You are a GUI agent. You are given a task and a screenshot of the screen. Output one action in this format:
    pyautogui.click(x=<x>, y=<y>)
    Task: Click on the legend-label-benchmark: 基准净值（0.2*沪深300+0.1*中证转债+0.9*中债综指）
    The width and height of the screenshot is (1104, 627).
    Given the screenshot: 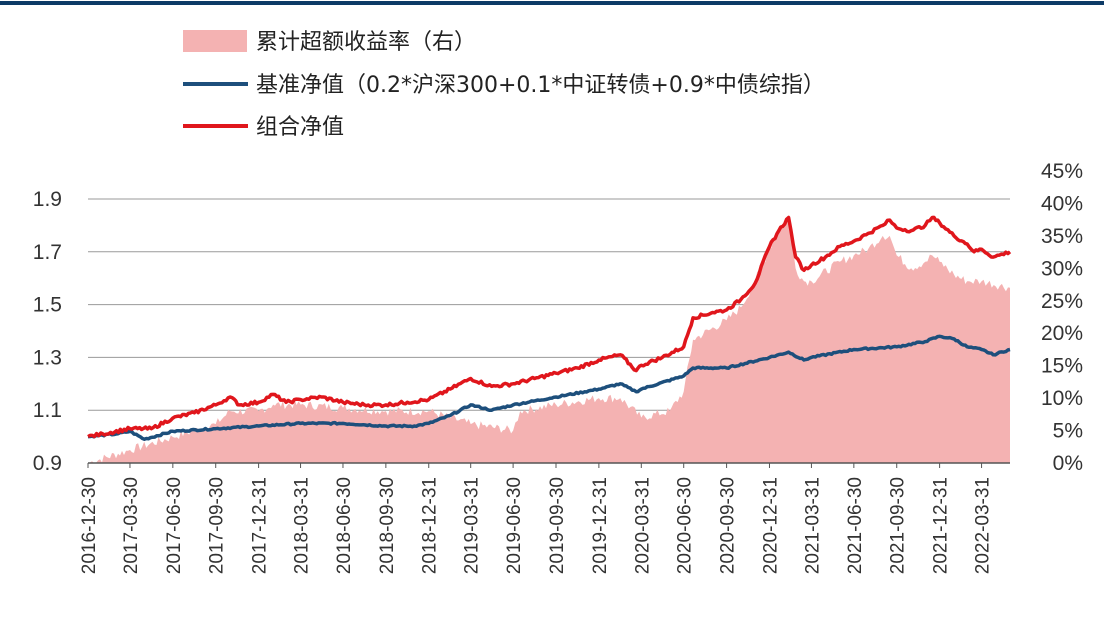 What is the action you would take?
    pyautogui.click(x=540, y=85)
    